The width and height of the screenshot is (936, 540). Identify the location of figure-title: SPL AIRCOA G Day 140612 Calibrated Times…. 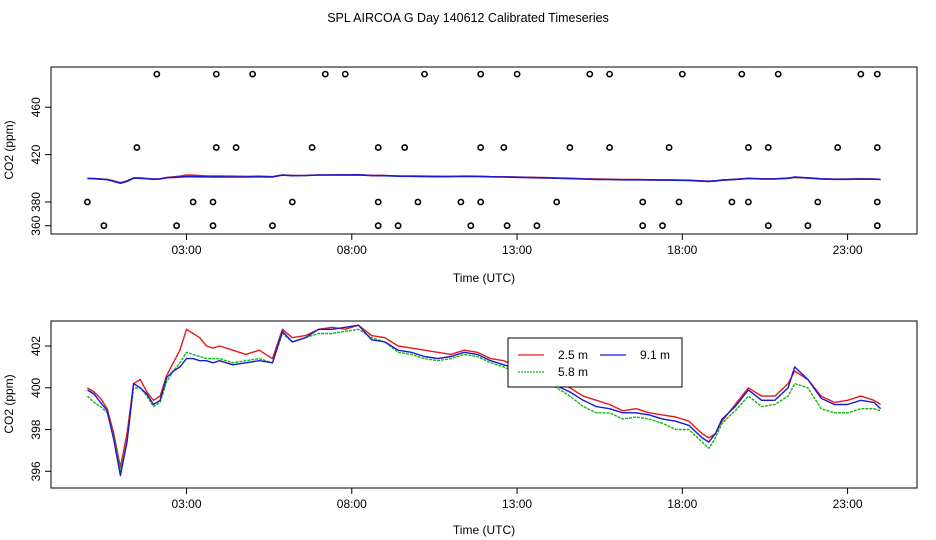
(468, 18).